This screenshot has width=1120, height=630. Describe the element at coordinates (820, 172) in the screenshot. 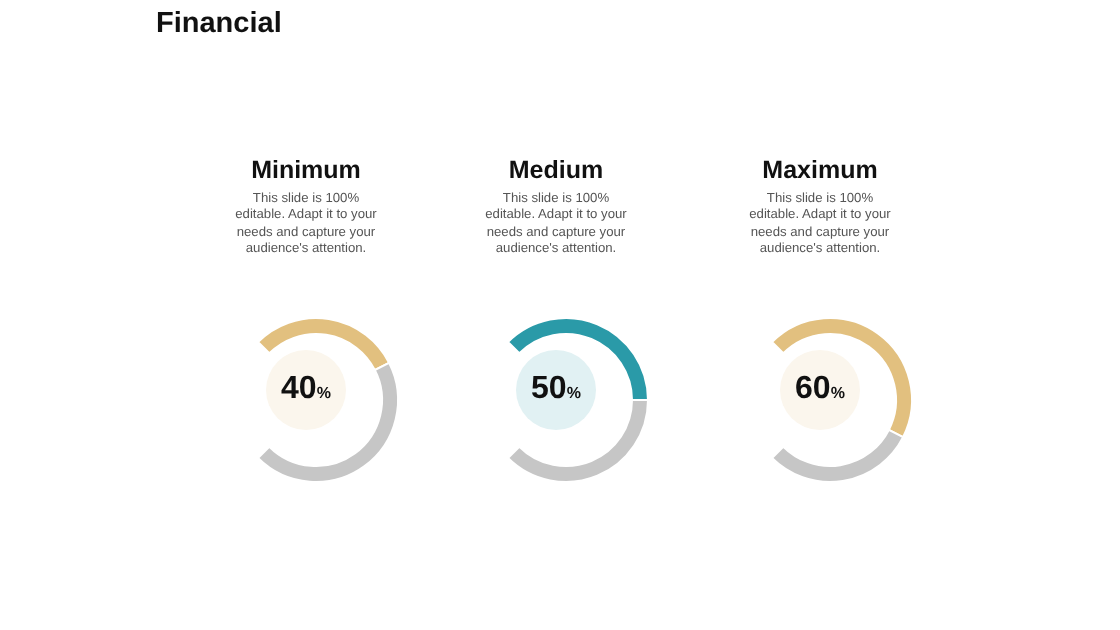

I see `chart-title: Maximum` at that location.